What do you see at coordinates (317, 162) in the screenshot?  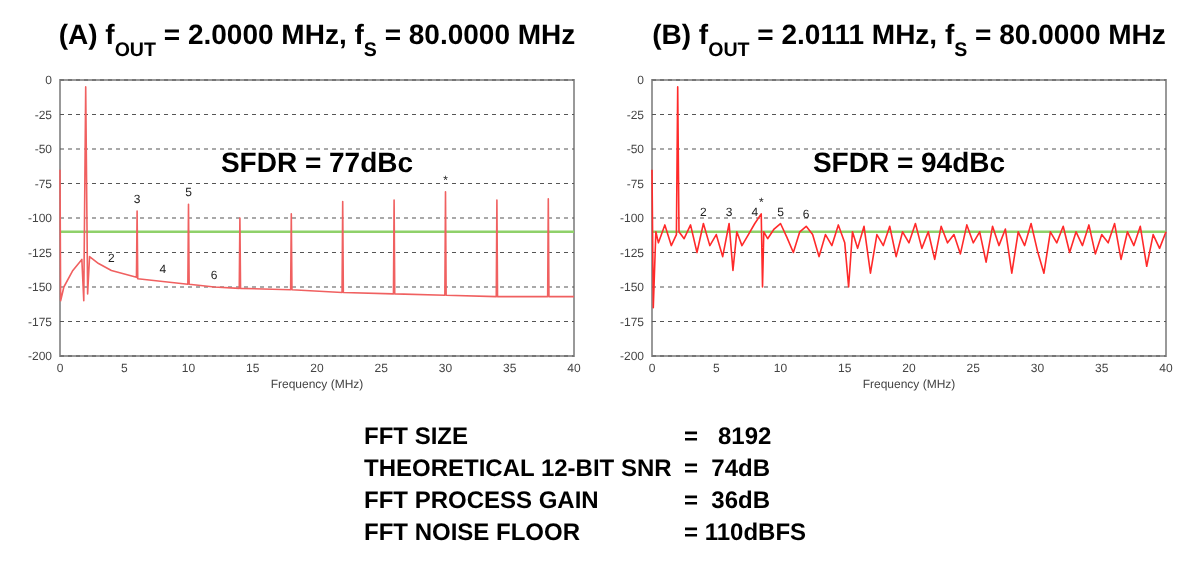 I see `annotation: SFDR = 77dBc` at bounding box center [317, 162].